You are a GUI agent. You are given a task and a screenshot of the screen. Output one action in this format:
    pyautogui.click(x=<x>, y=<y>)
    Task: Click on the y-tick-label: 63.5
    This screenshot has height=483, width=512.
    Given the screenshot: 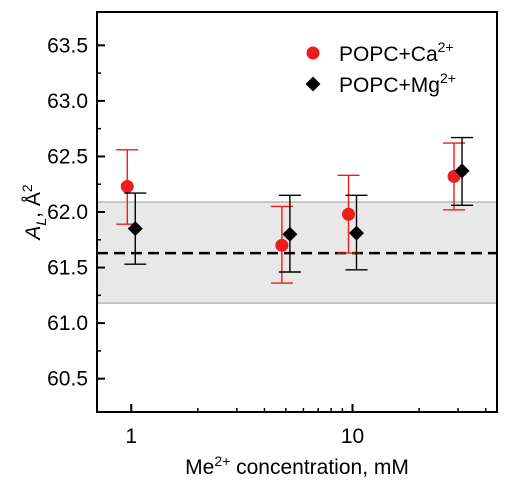 What is the action you would take?
    pyautogui.click(x=67, y=45)
    